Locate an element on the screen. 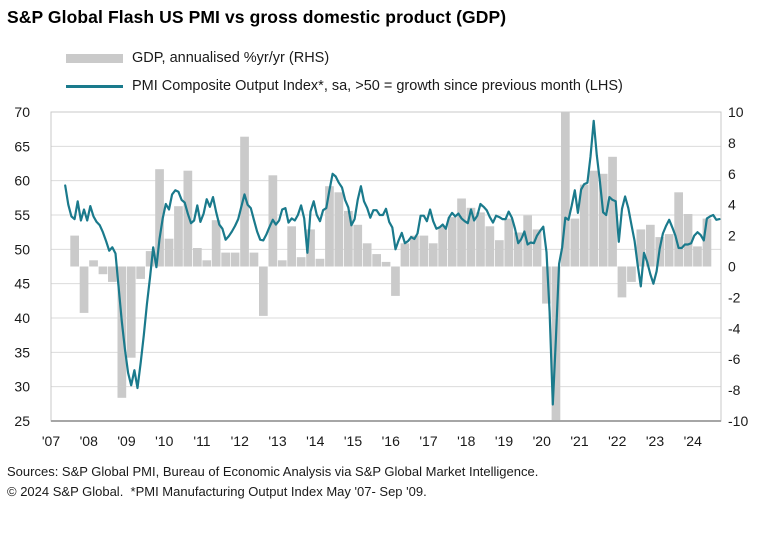  x-axis-label: '10 is located at coordinates (164, 441).